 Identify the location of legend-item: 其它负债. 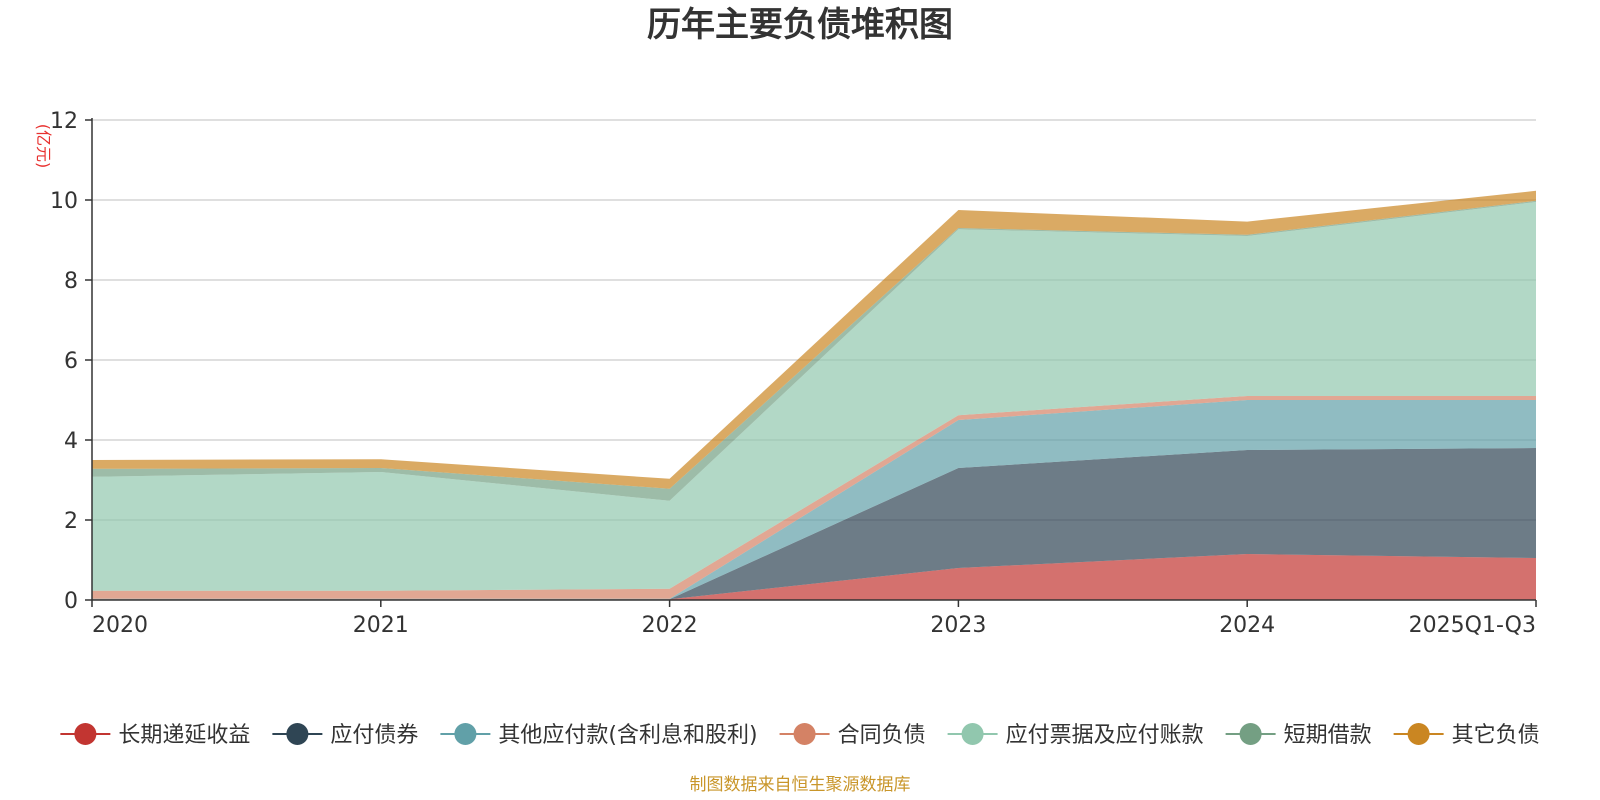
(1466, 735).